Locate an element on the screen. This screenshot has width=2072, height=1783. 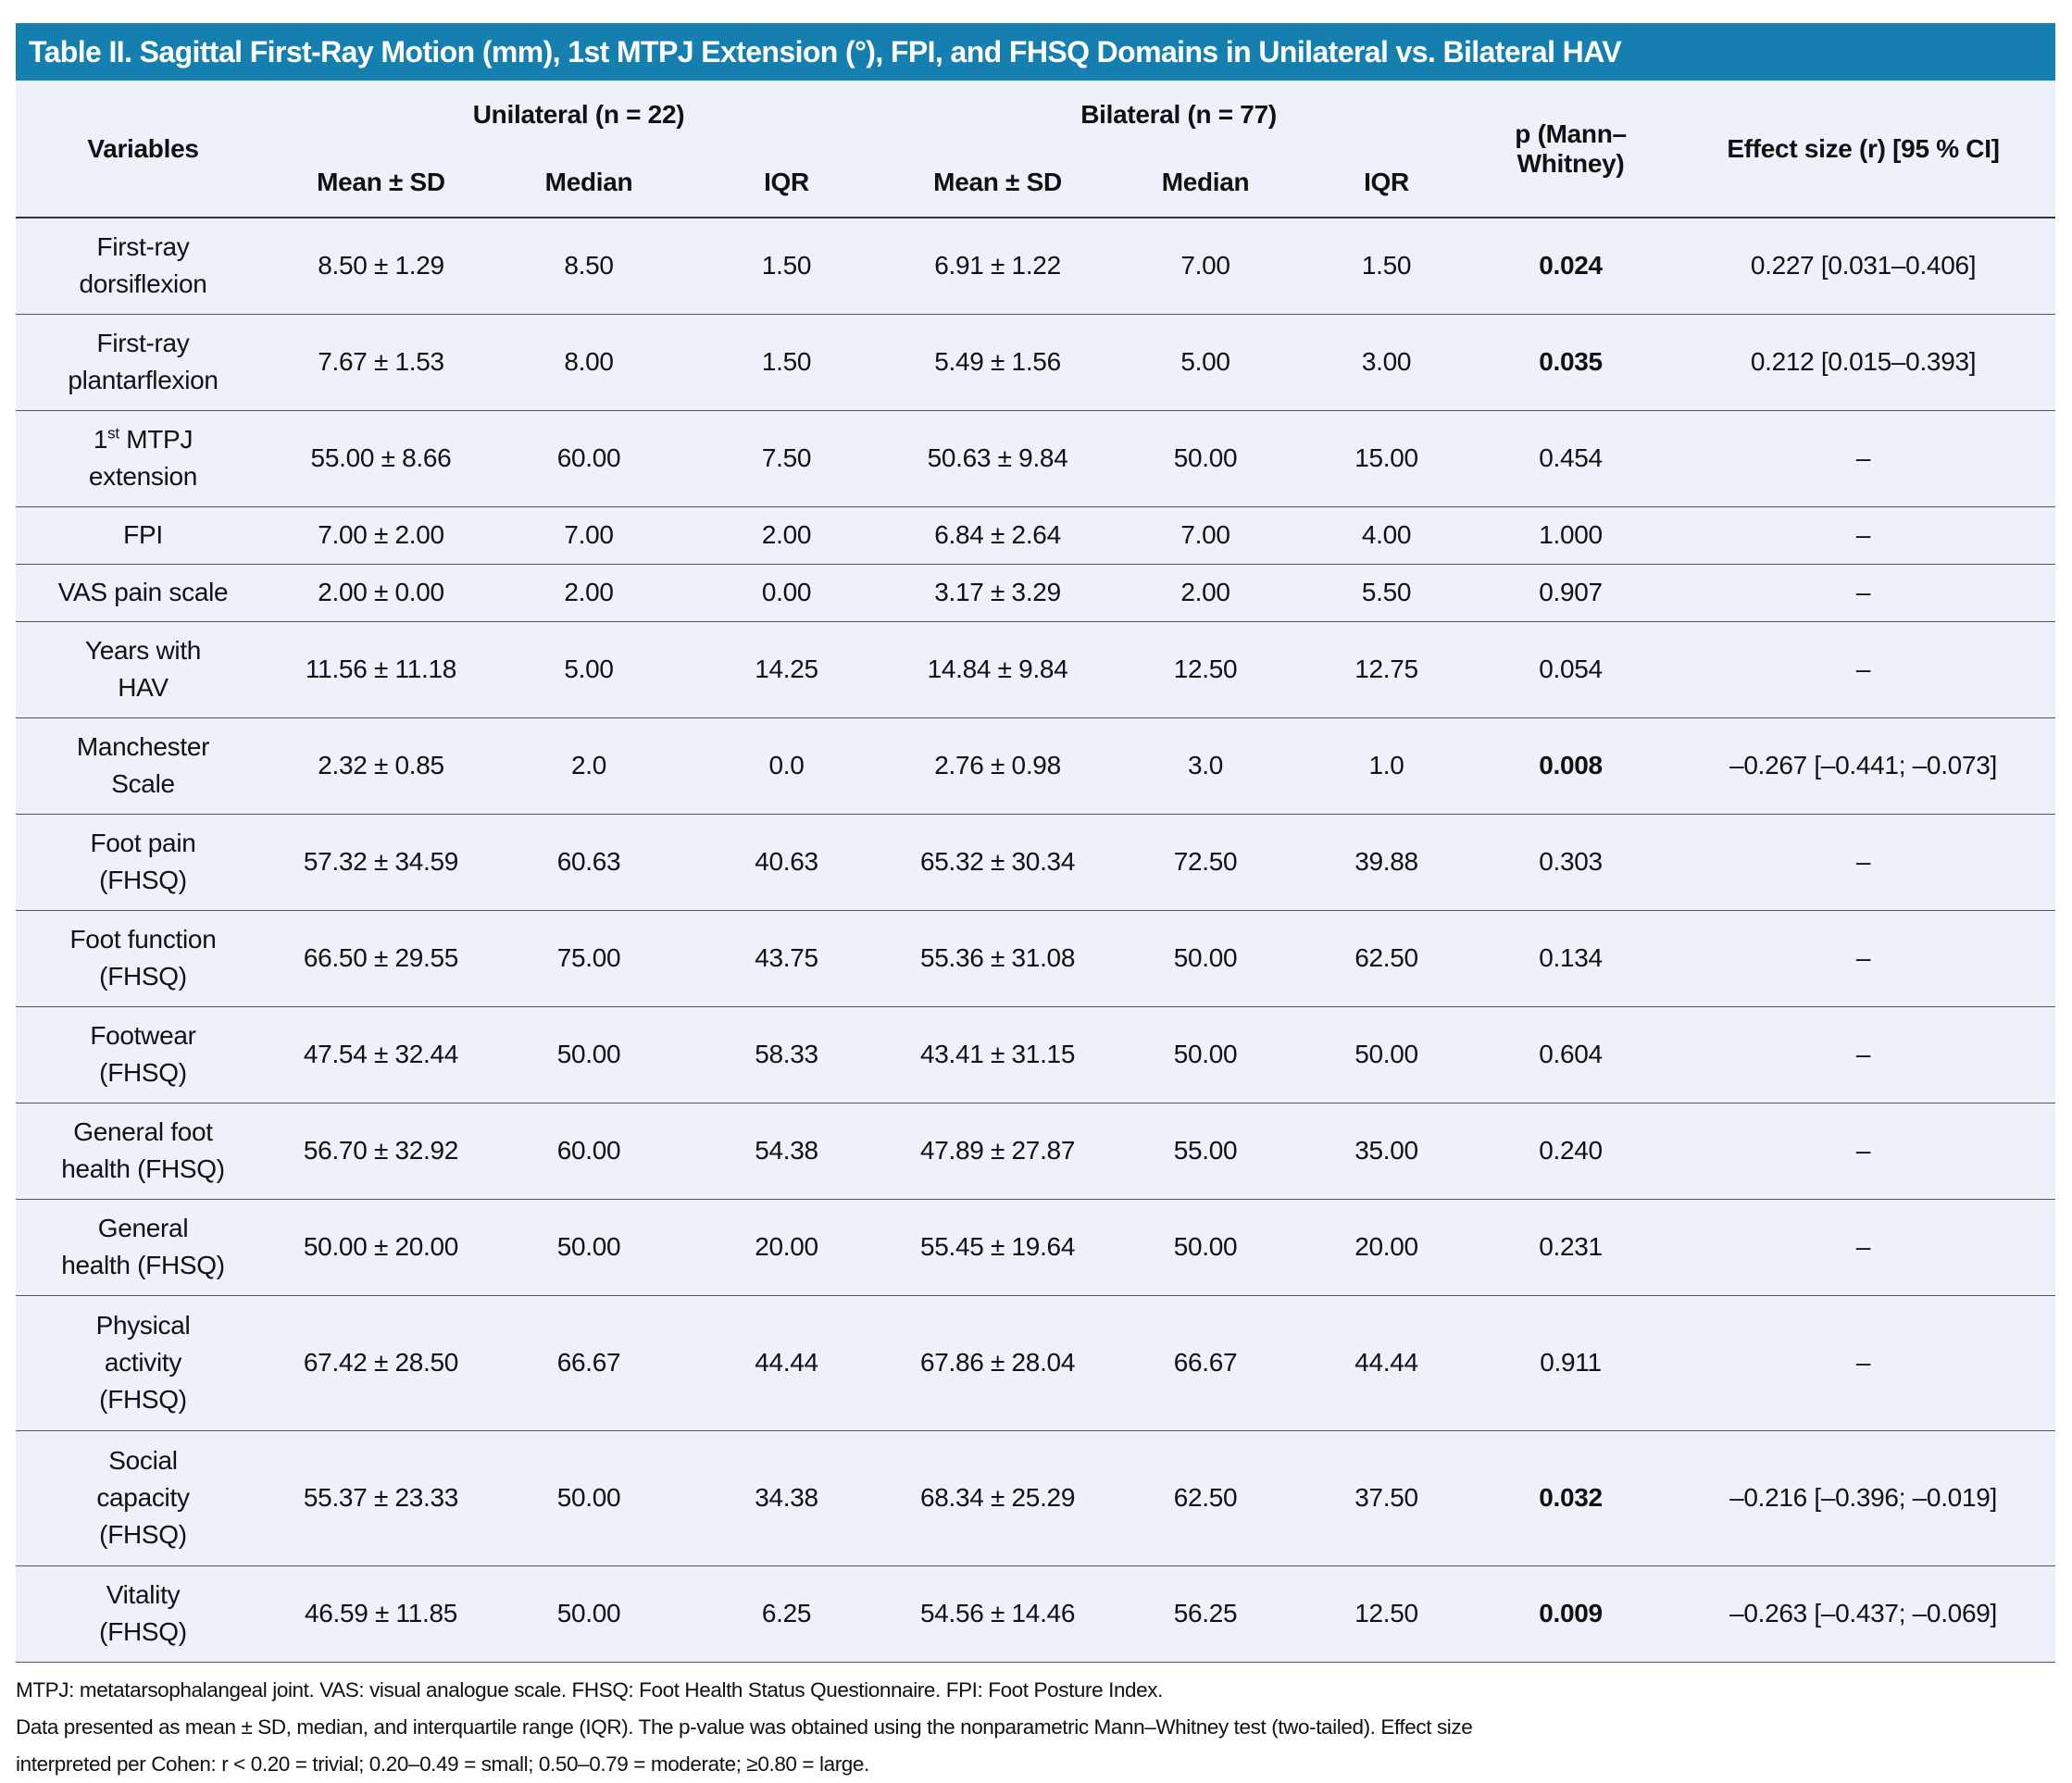
unilateral-median: 8.50 is located at coordinates (589, 266).